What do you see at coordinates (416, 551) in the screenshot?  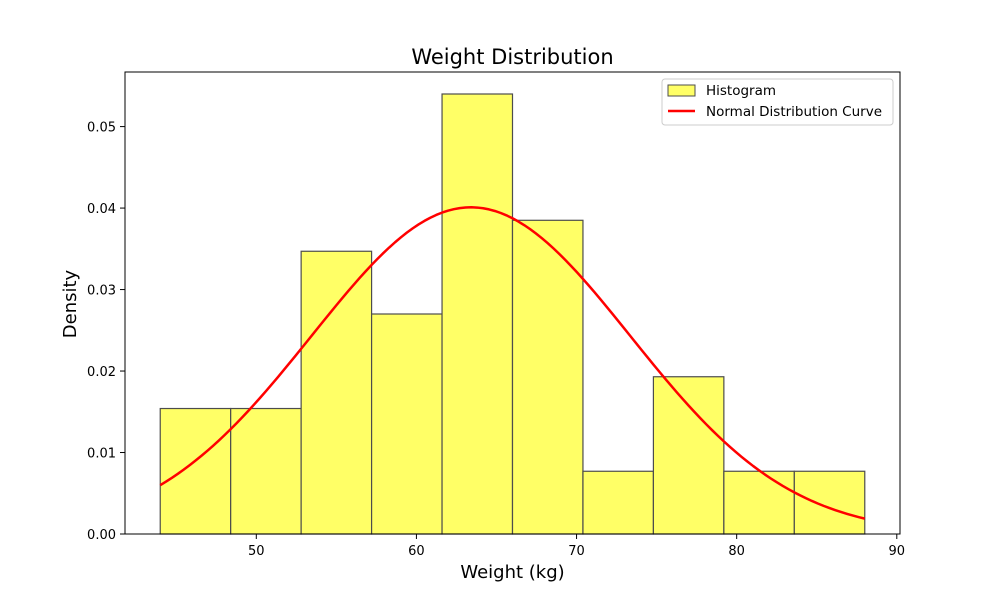 I see `x-tick-label: 60` at bounding box center [416, 551].